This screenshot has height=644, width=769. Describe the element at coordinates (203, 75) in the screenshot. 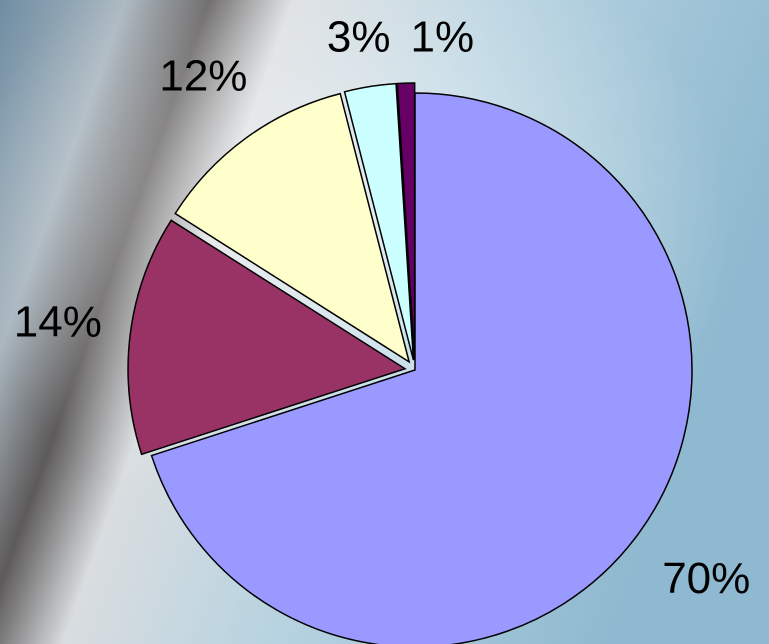

I see `data-label: 12%` at that location.